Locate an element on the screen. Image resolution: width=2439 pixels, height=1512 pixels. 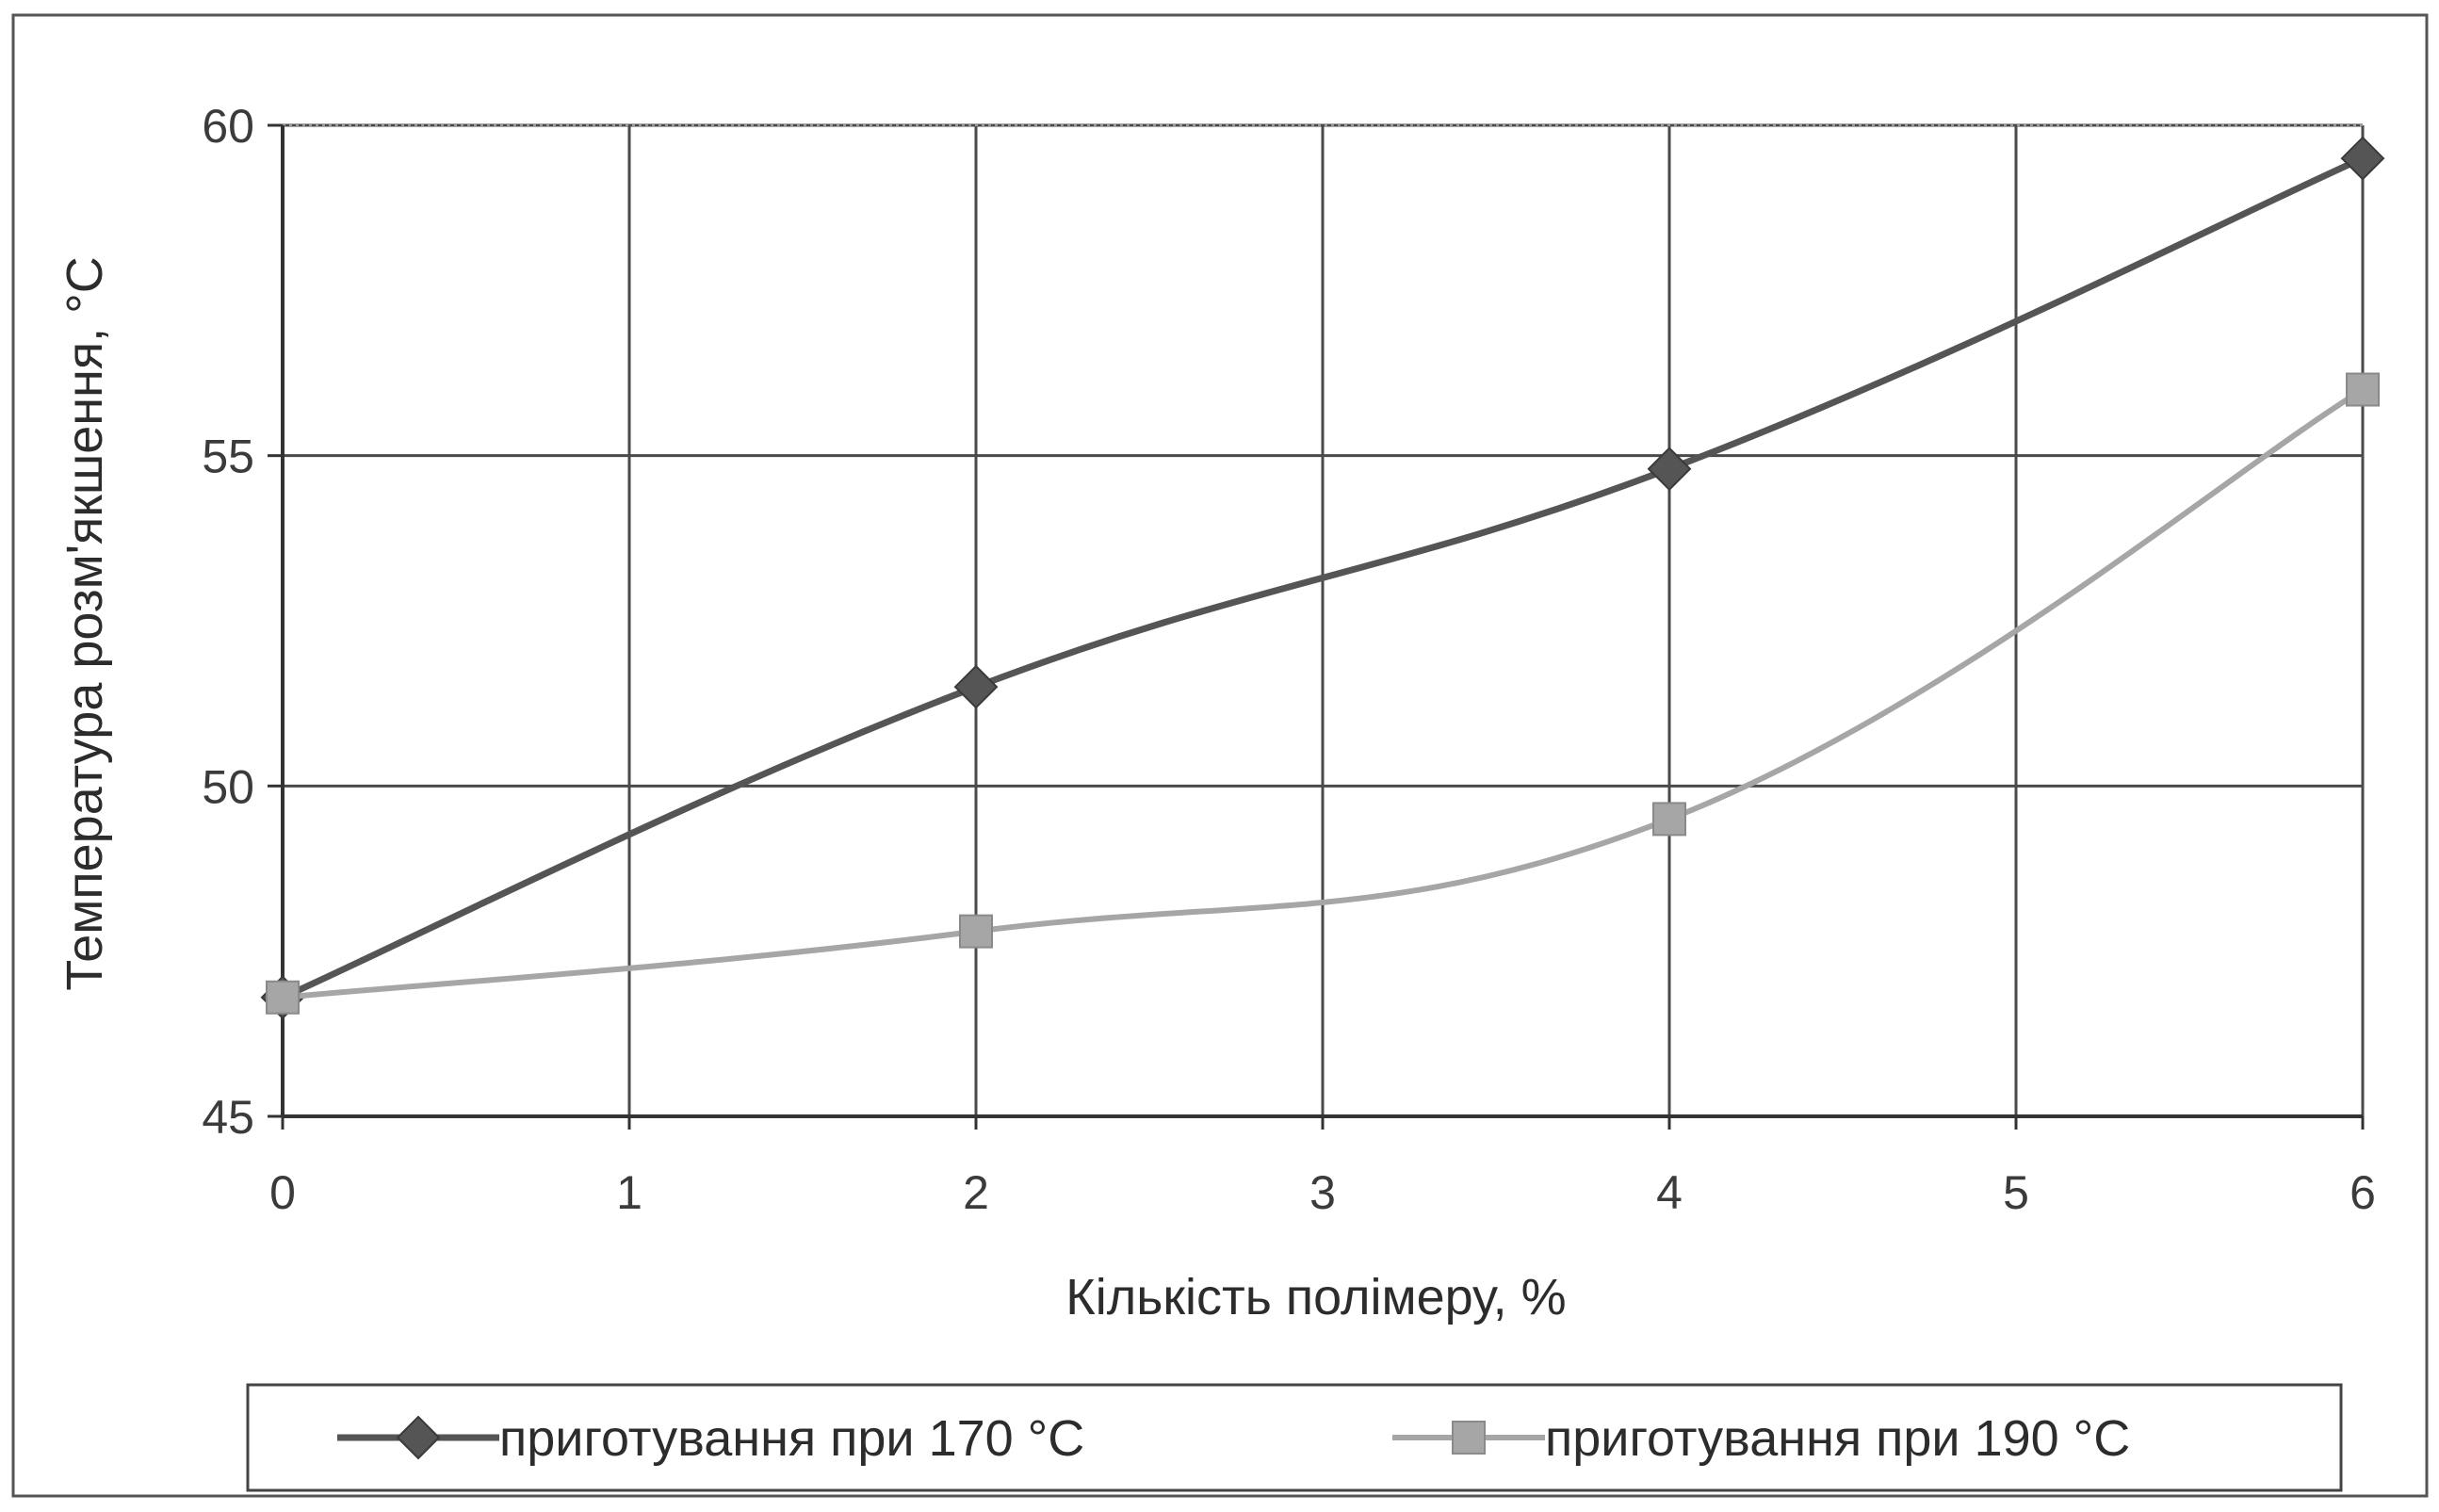
y-tick-label: 55 is located at coordinates (228, 457).